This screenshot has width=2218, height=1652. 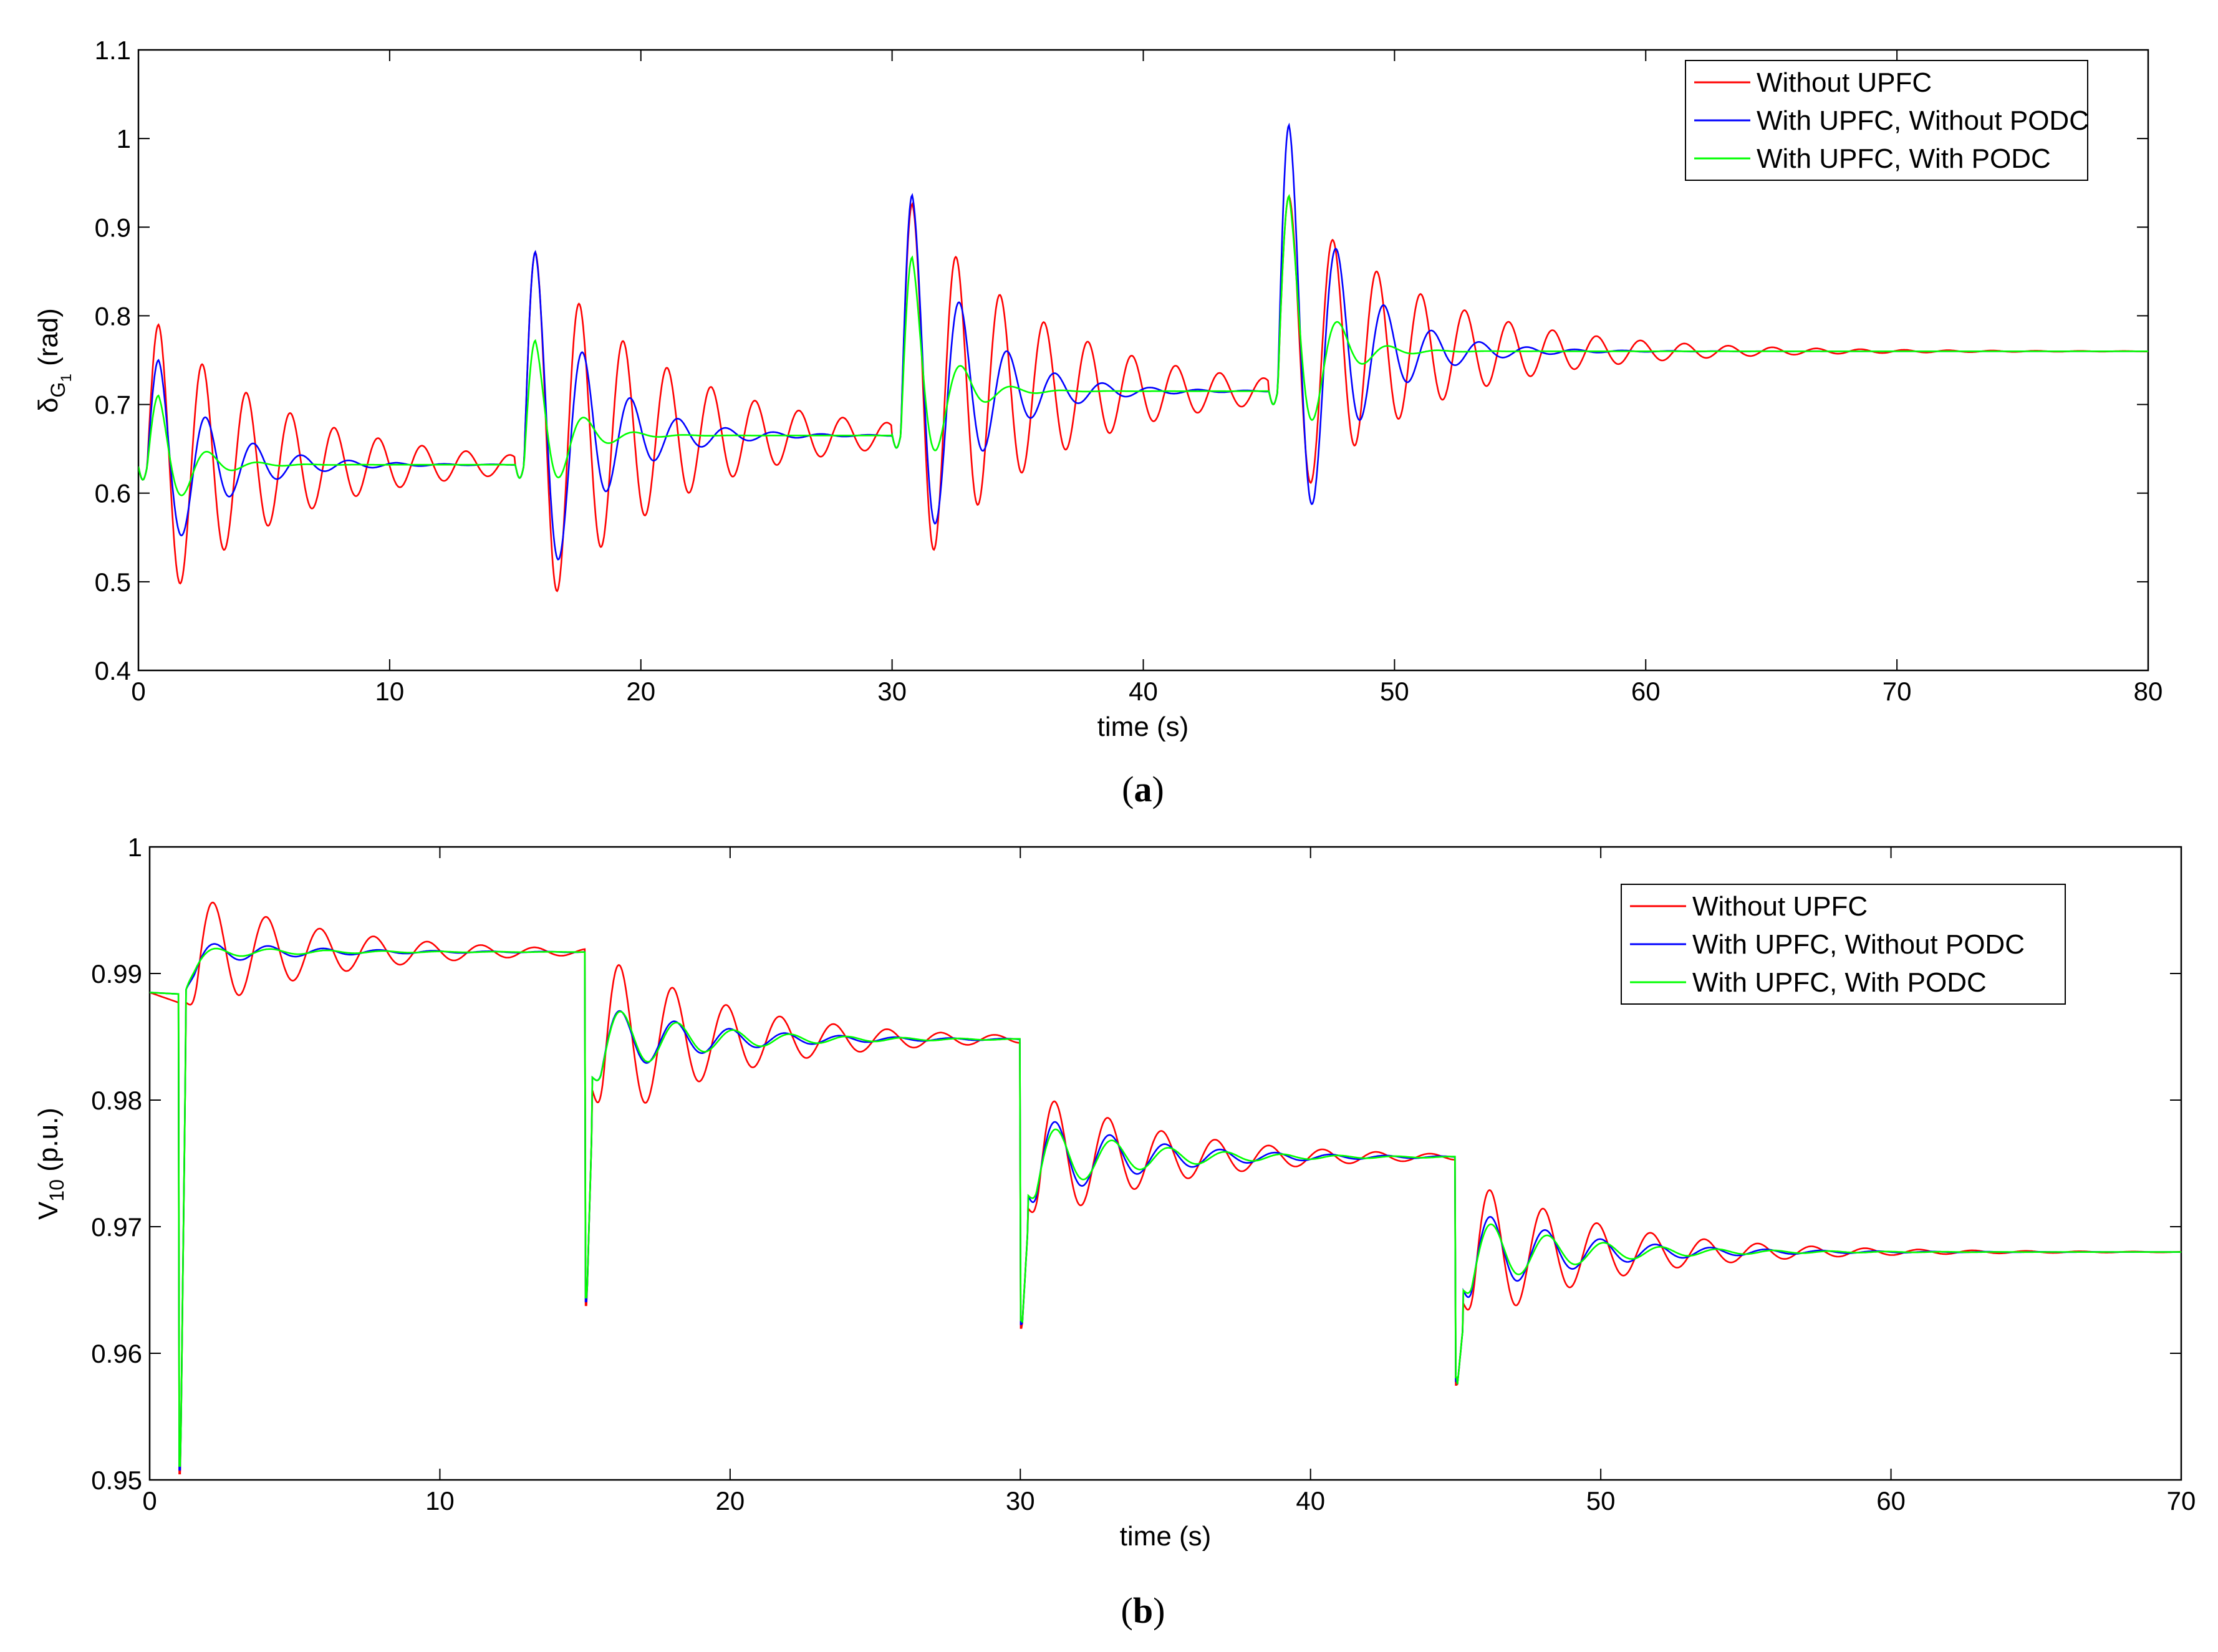 I want to click on panel-a-x-tick-label: 10, so click(x=390, y=691).